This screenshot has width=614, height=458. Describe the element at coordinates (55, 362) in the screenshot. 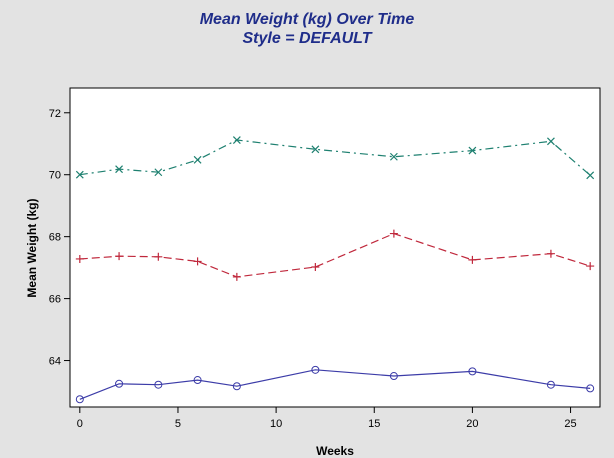

I see `y-tick-label: 64` at that location.